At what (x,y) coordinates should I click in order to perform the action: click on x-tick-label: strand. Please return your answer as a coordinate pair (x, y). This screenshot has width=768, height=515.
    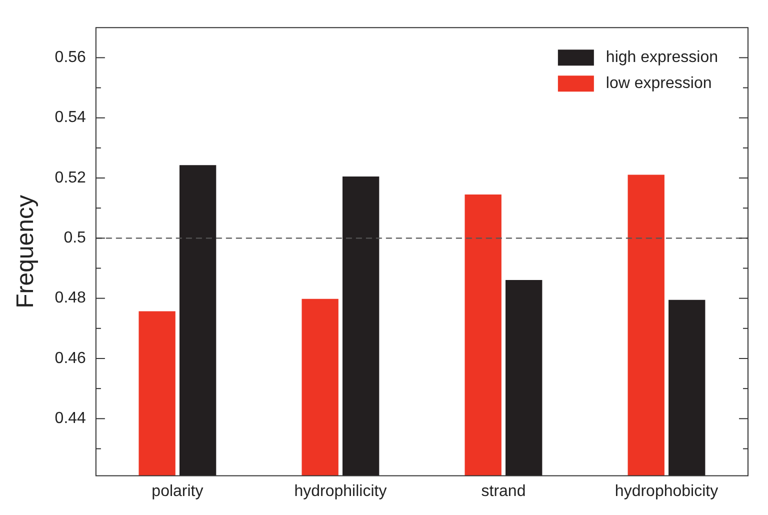
    Looking at the image, I should click on (503, 491).